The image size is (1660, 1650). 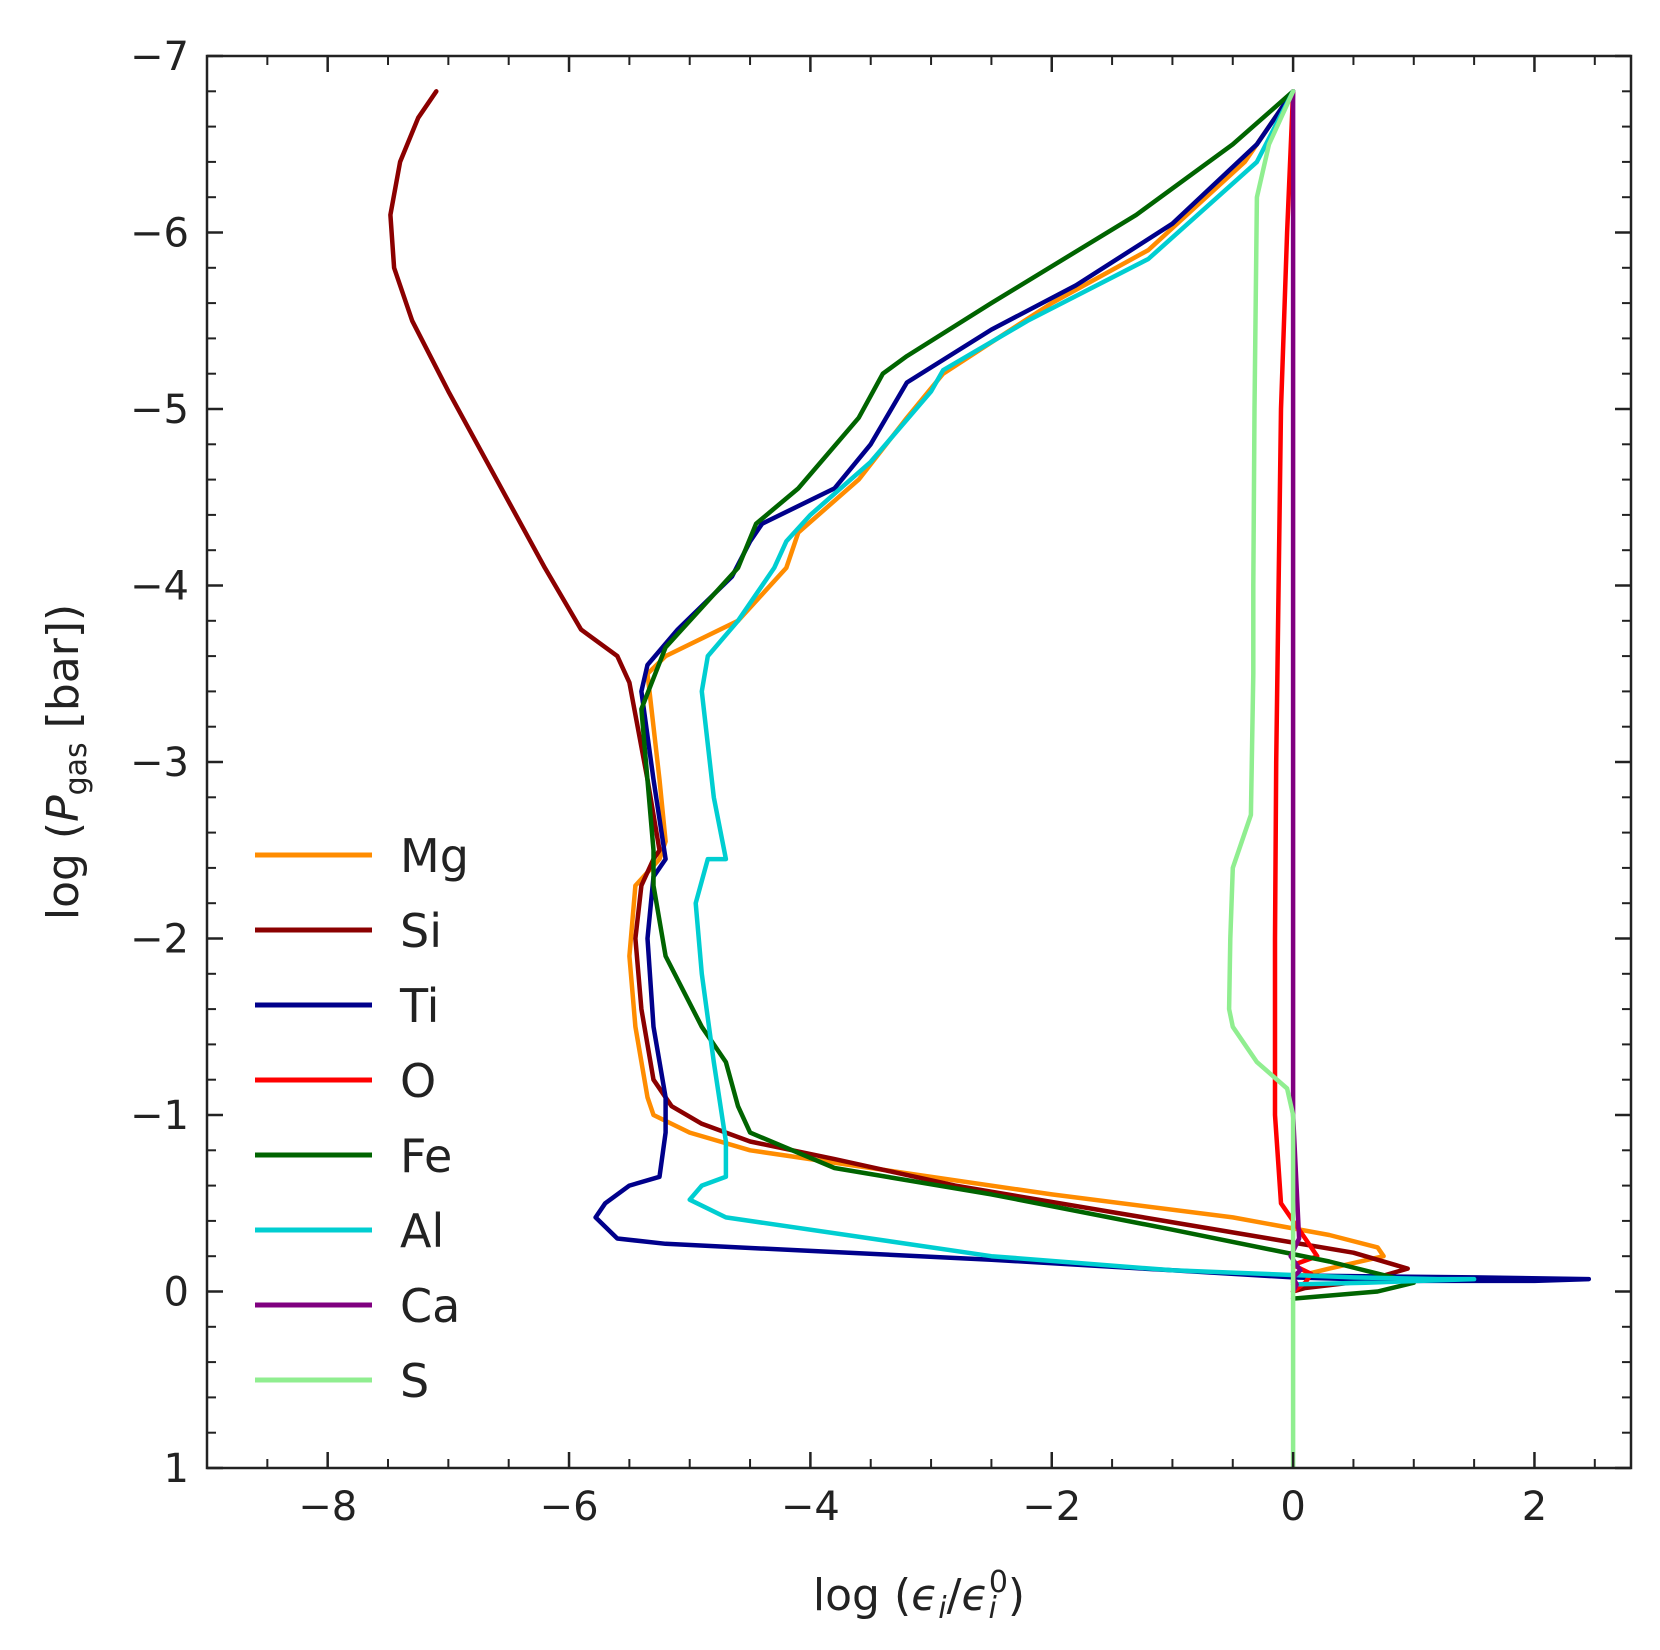 I want to click on y-tick-label: −1, so click(x=159, y=1116).